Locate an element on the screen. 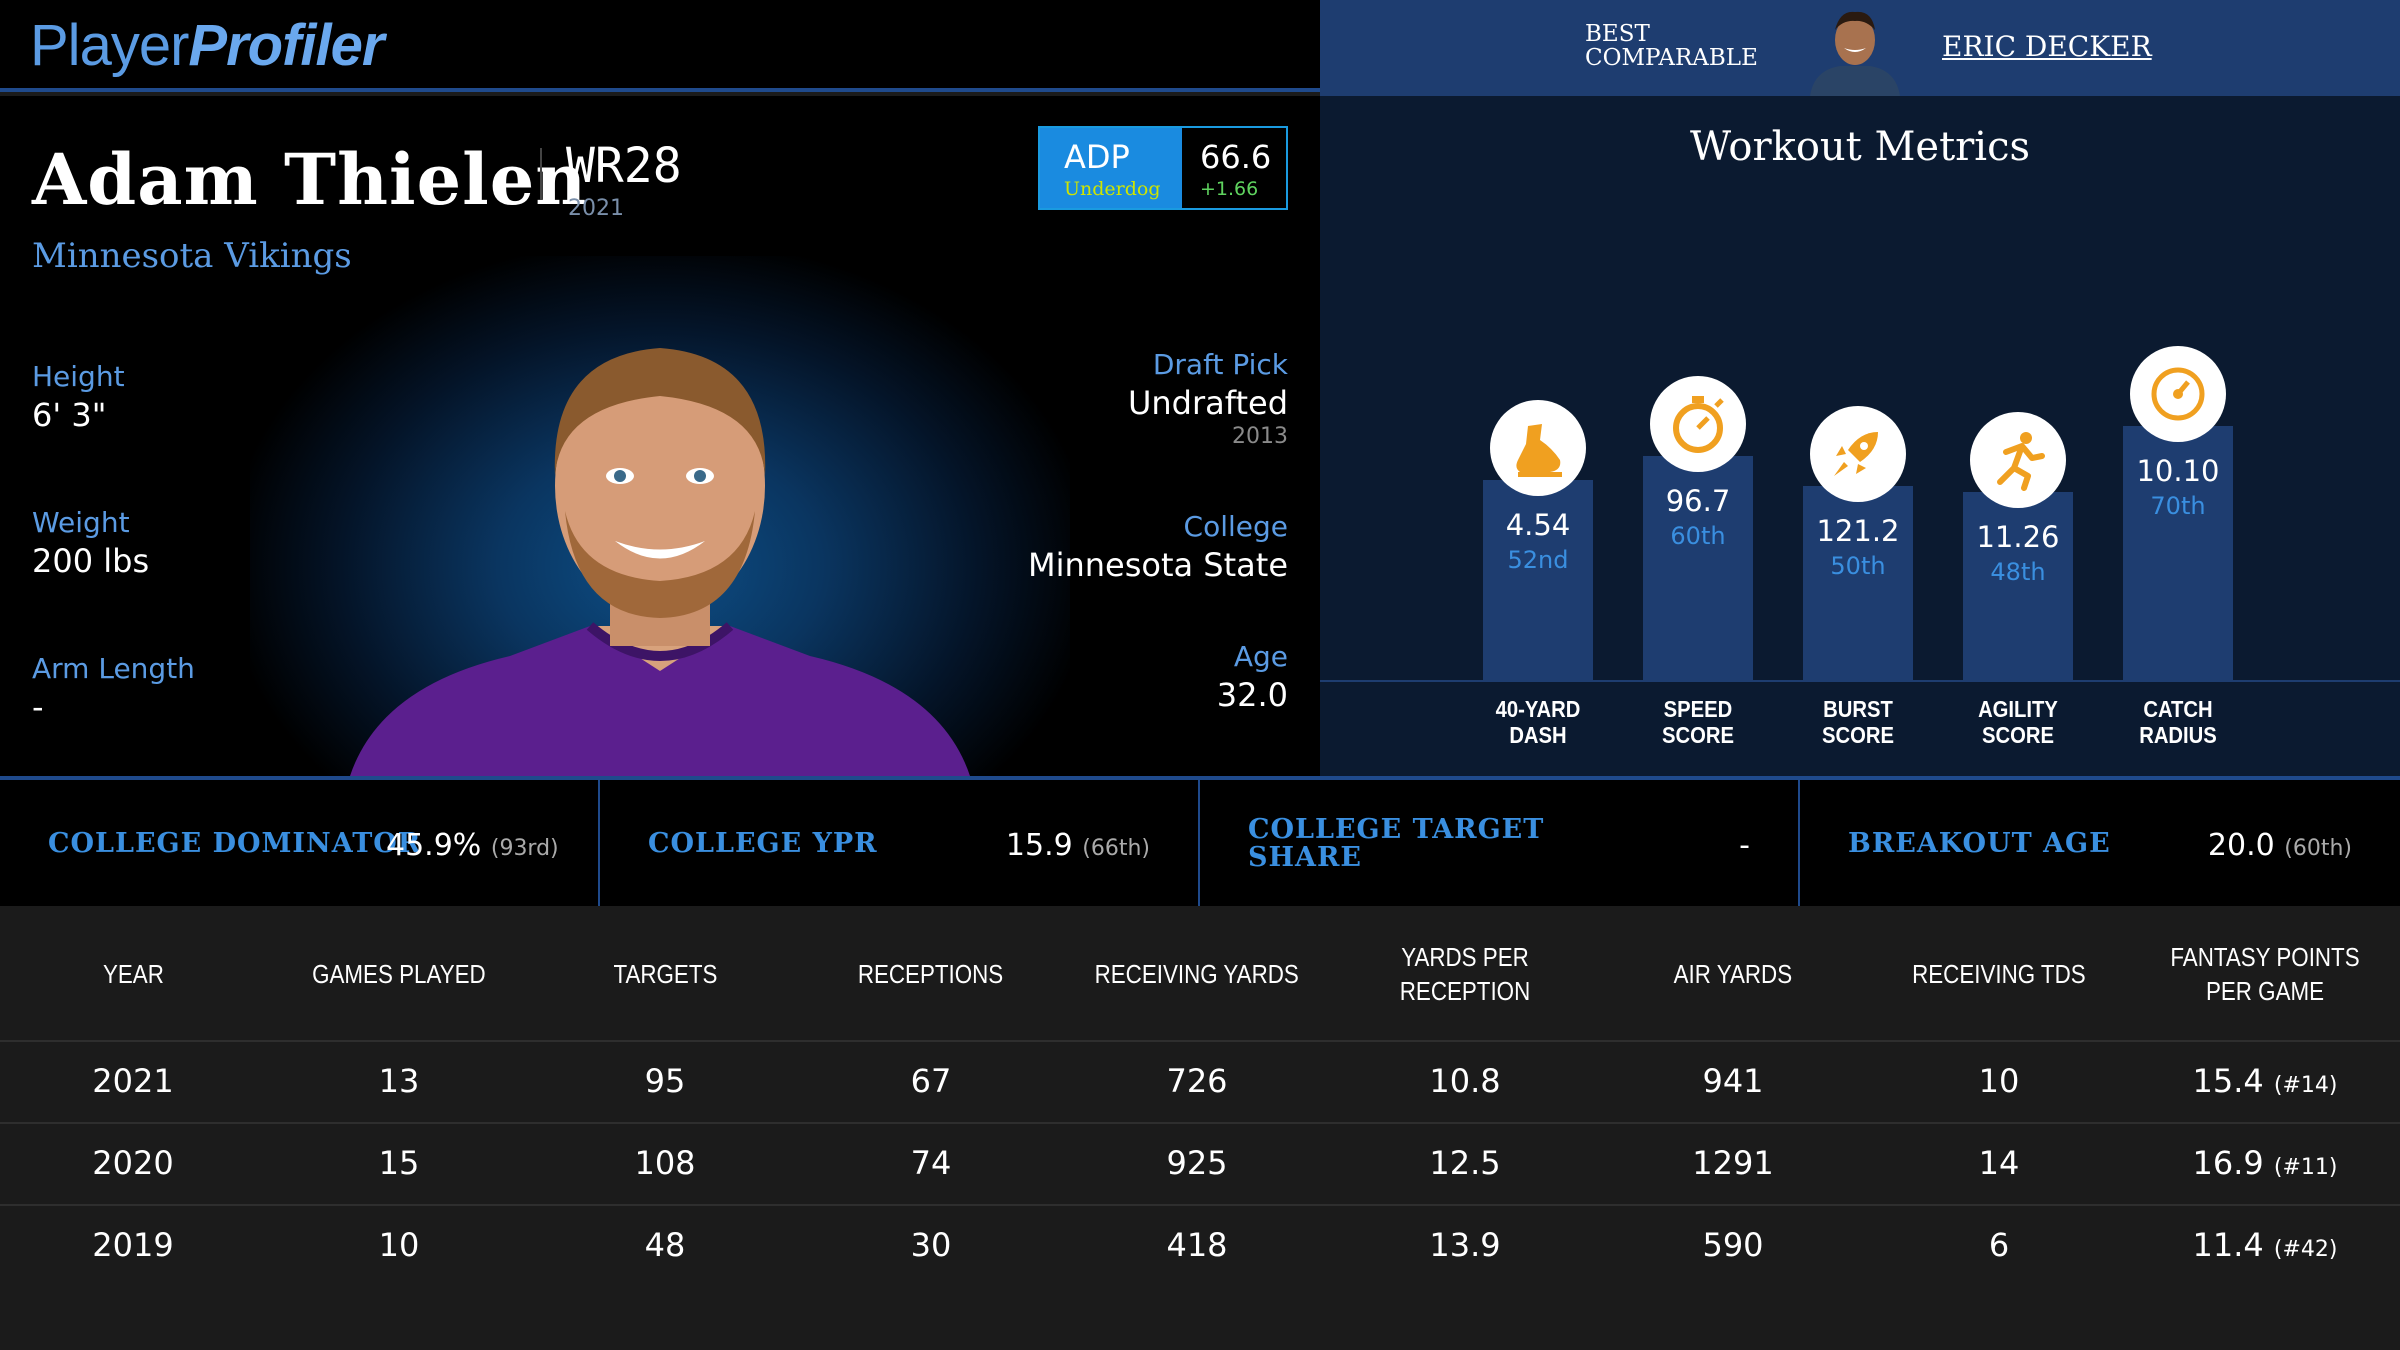 This screenshot has width=2400, height=1350. metric-label-line1: SPEED is located at coordinates (1698, 709).